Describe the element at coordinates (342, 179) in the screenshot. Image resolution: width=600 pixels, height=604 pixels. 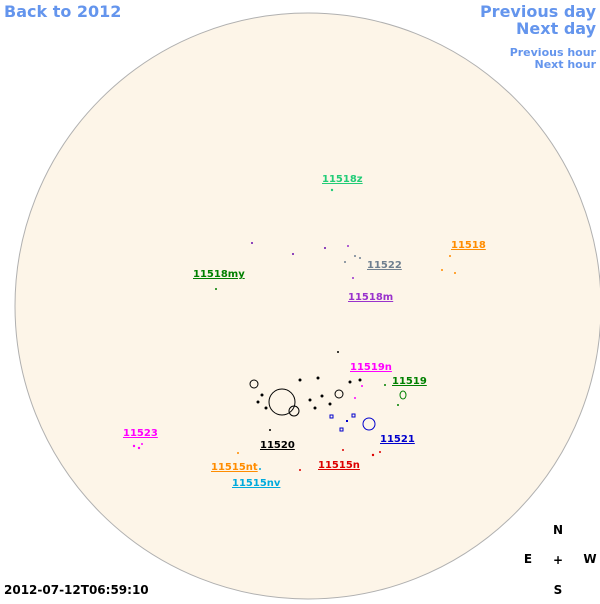
I see `region-label: 11518z` at that location.